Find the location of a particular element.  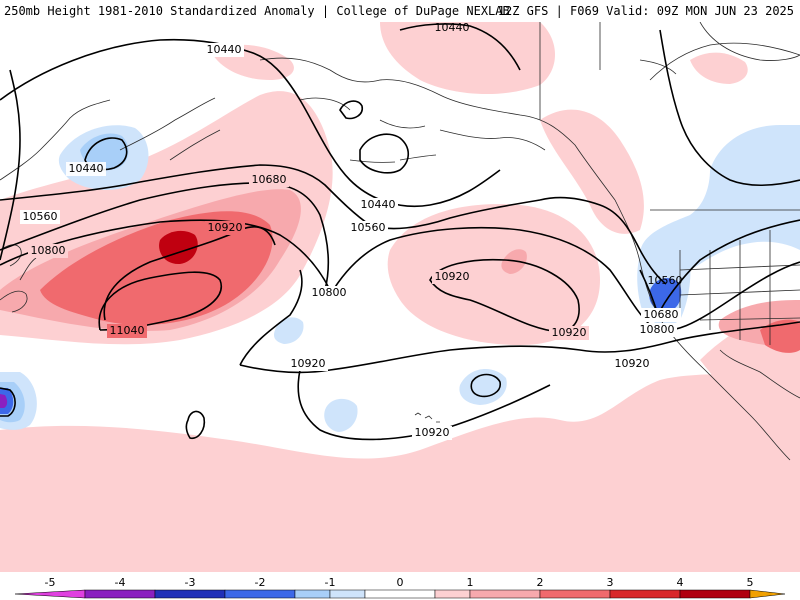

contour-10560-c is located at coordinates (10, 165).